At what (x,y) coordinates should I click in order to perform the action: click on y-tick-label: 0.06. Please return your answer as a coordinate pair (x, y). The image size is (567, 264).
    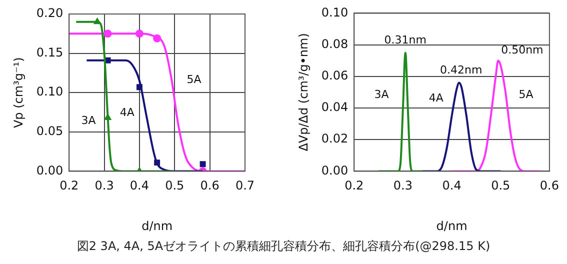
    Looking at the image, I should click on (334, 75).